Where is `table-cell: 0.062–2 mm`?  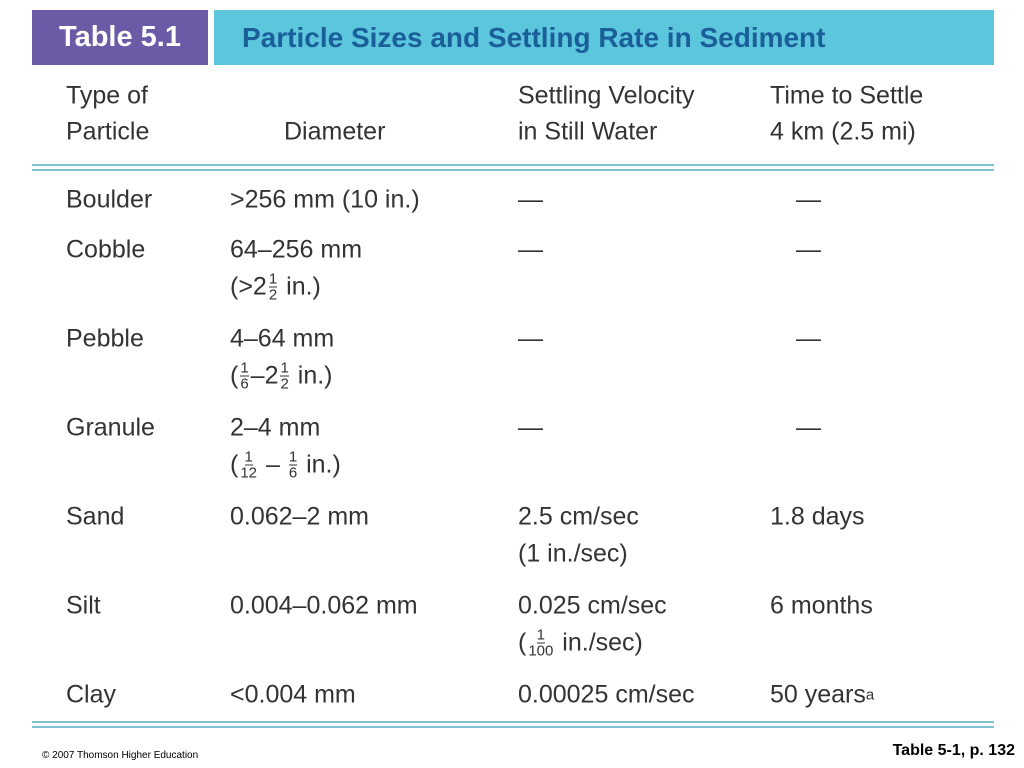
table-cell: 0.062–2 mm is located at coordinates (299, 516).